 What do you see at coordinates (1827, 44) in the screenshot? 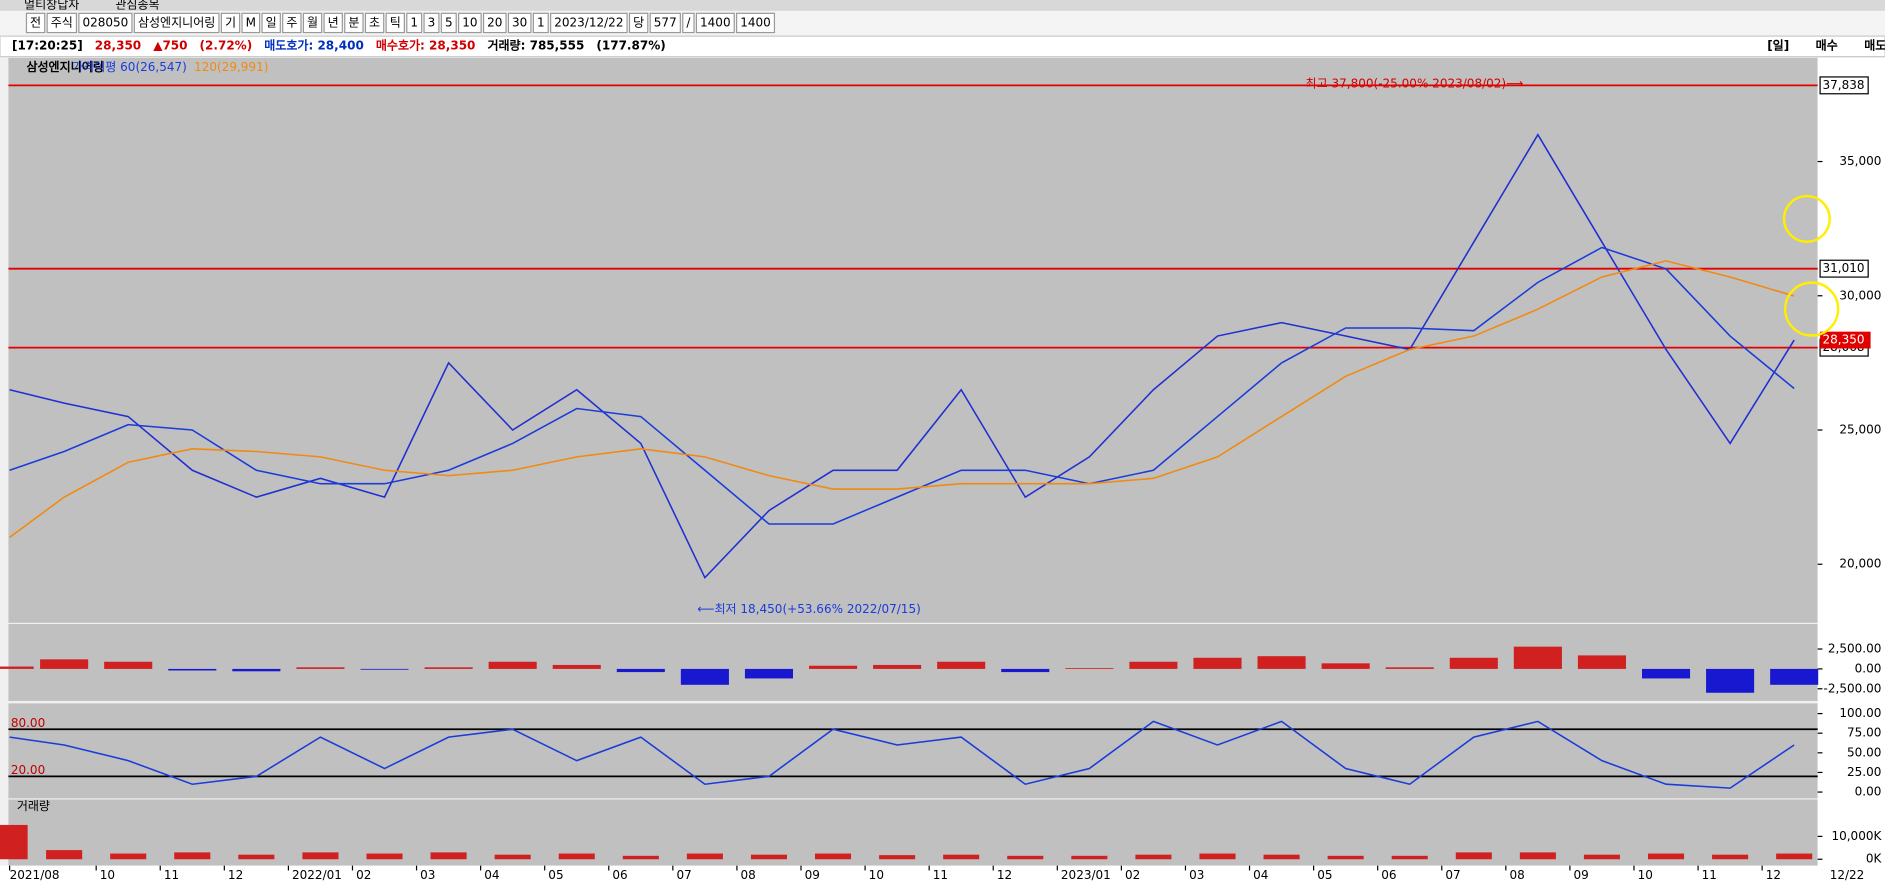
I see `info-button: 매수` at bounding box center [1827, 44].